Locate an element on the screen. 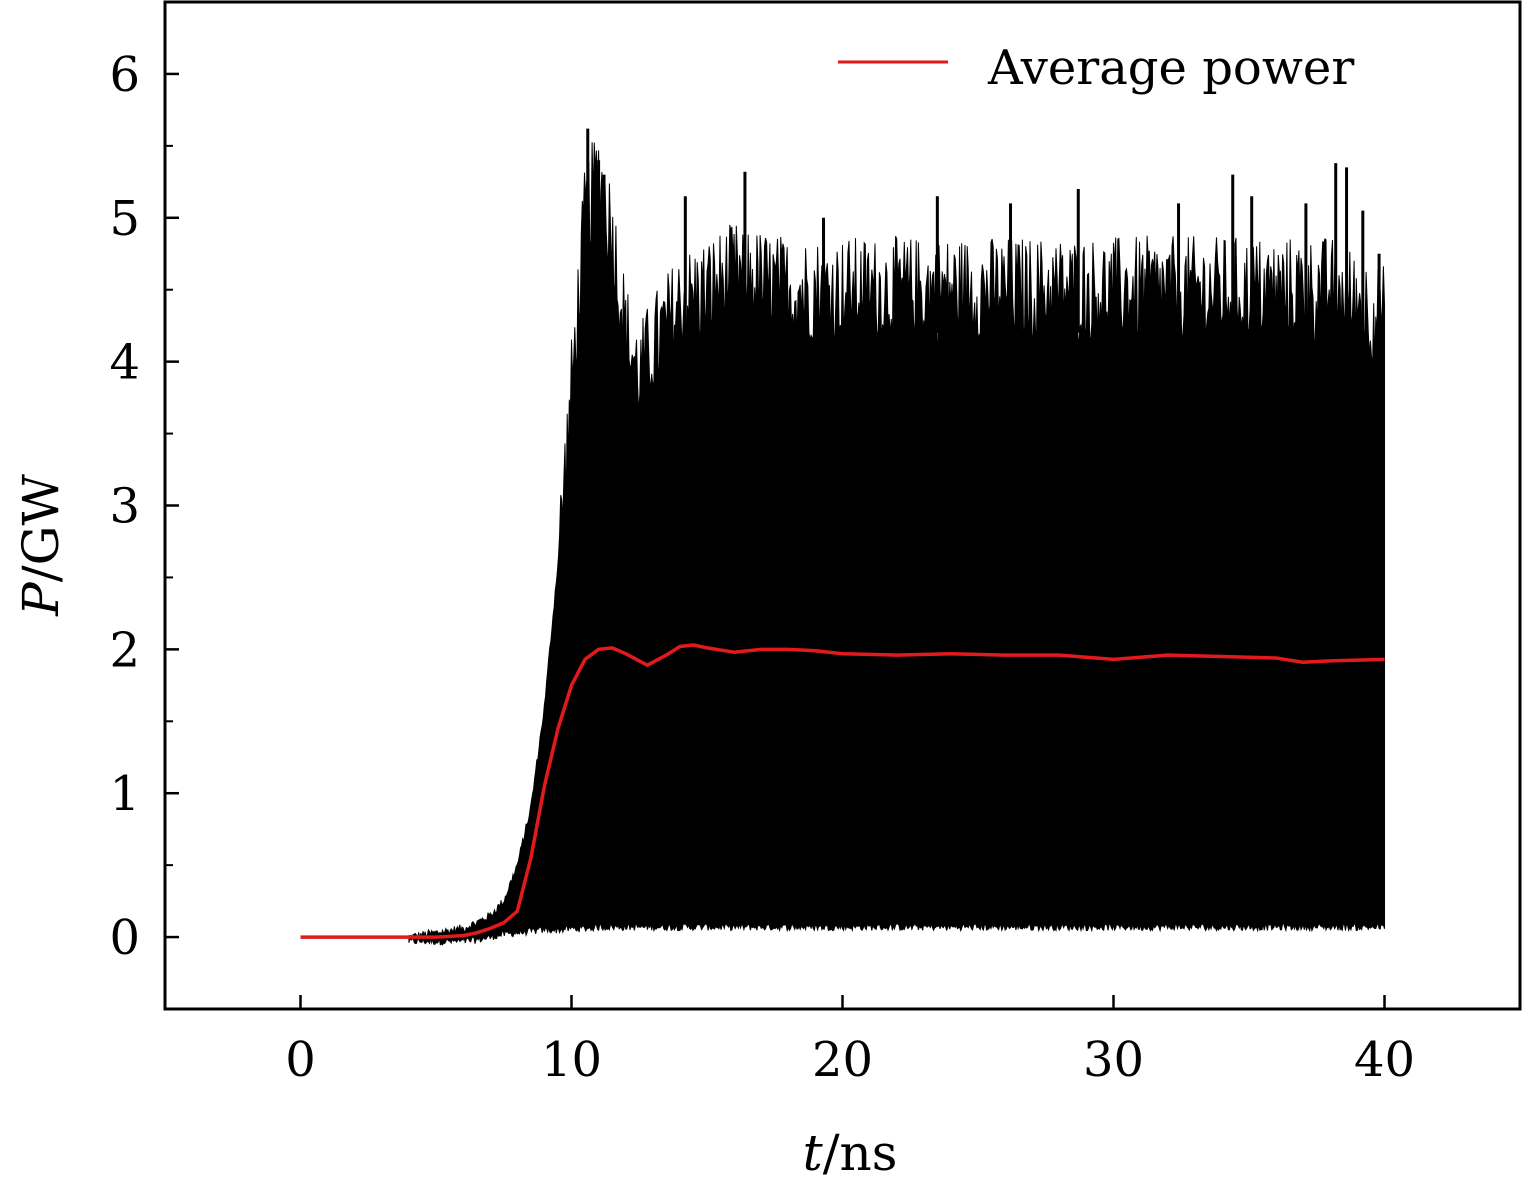  y-axis-variable: P is located at coordinates (41, 599).